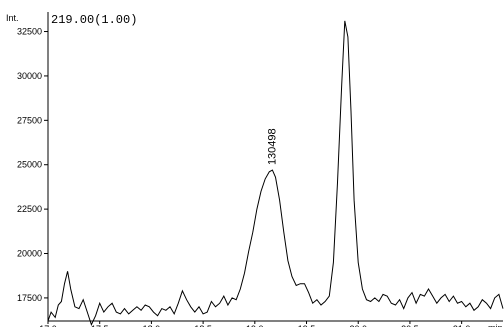 Image resolution: width=504 pixels, height=327 pixels. What do you see at coordinates (100, 325) in the screenshot?
I see `x-tick-label: 17.5` at bounding box center [100, 325].